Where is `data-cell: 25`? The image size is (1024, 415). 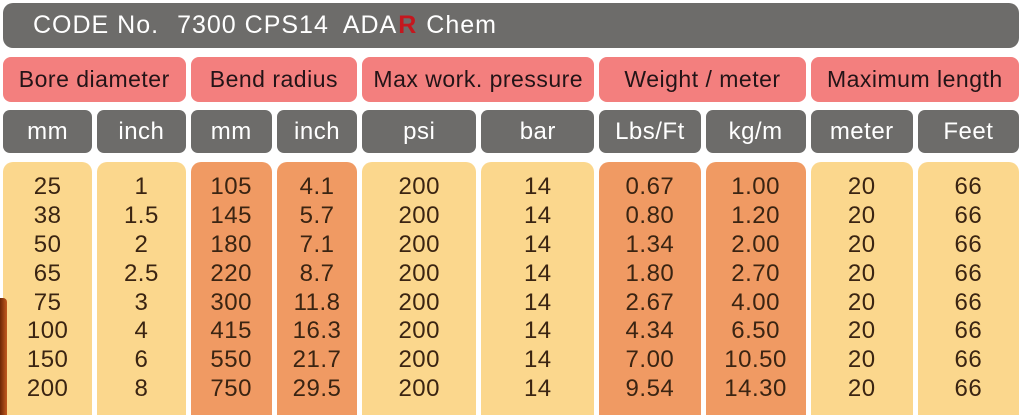 data-cell: 25 is located at coordinates (47, 186).